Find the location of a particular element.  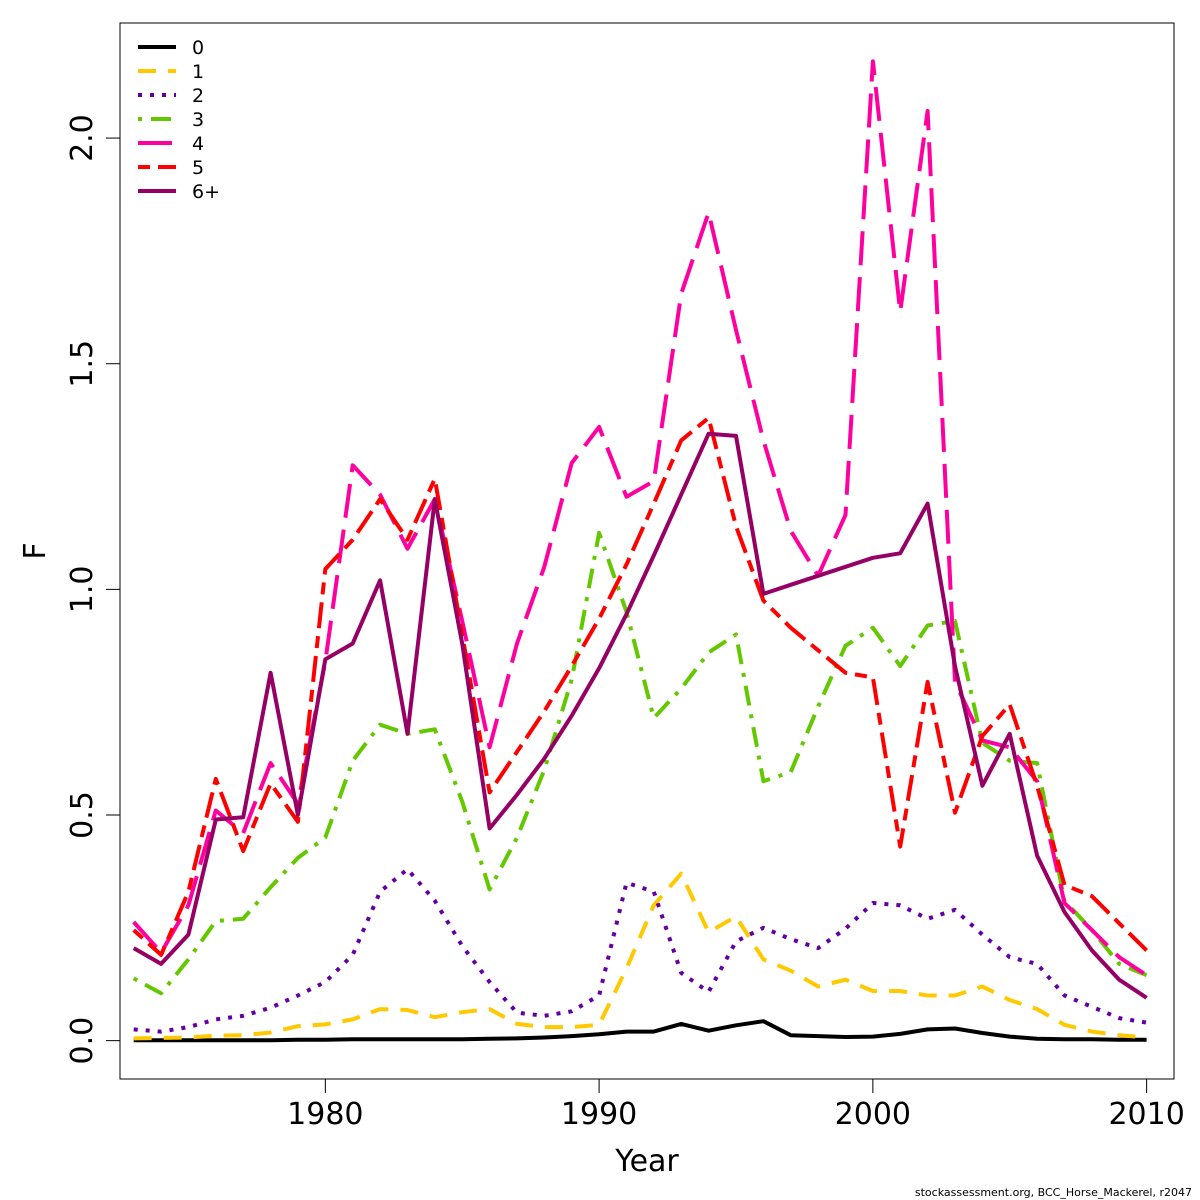

legend-label-3: 3 is located at coordinates (198, 120).